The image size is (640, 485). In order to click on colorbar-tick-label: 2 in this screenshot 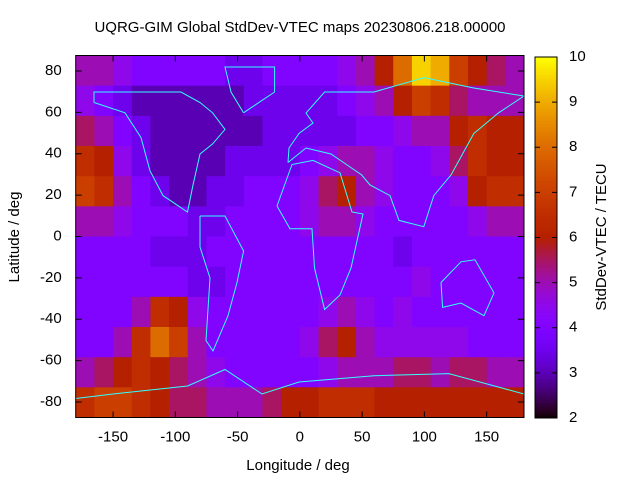, I will do `click(573, 417)`.